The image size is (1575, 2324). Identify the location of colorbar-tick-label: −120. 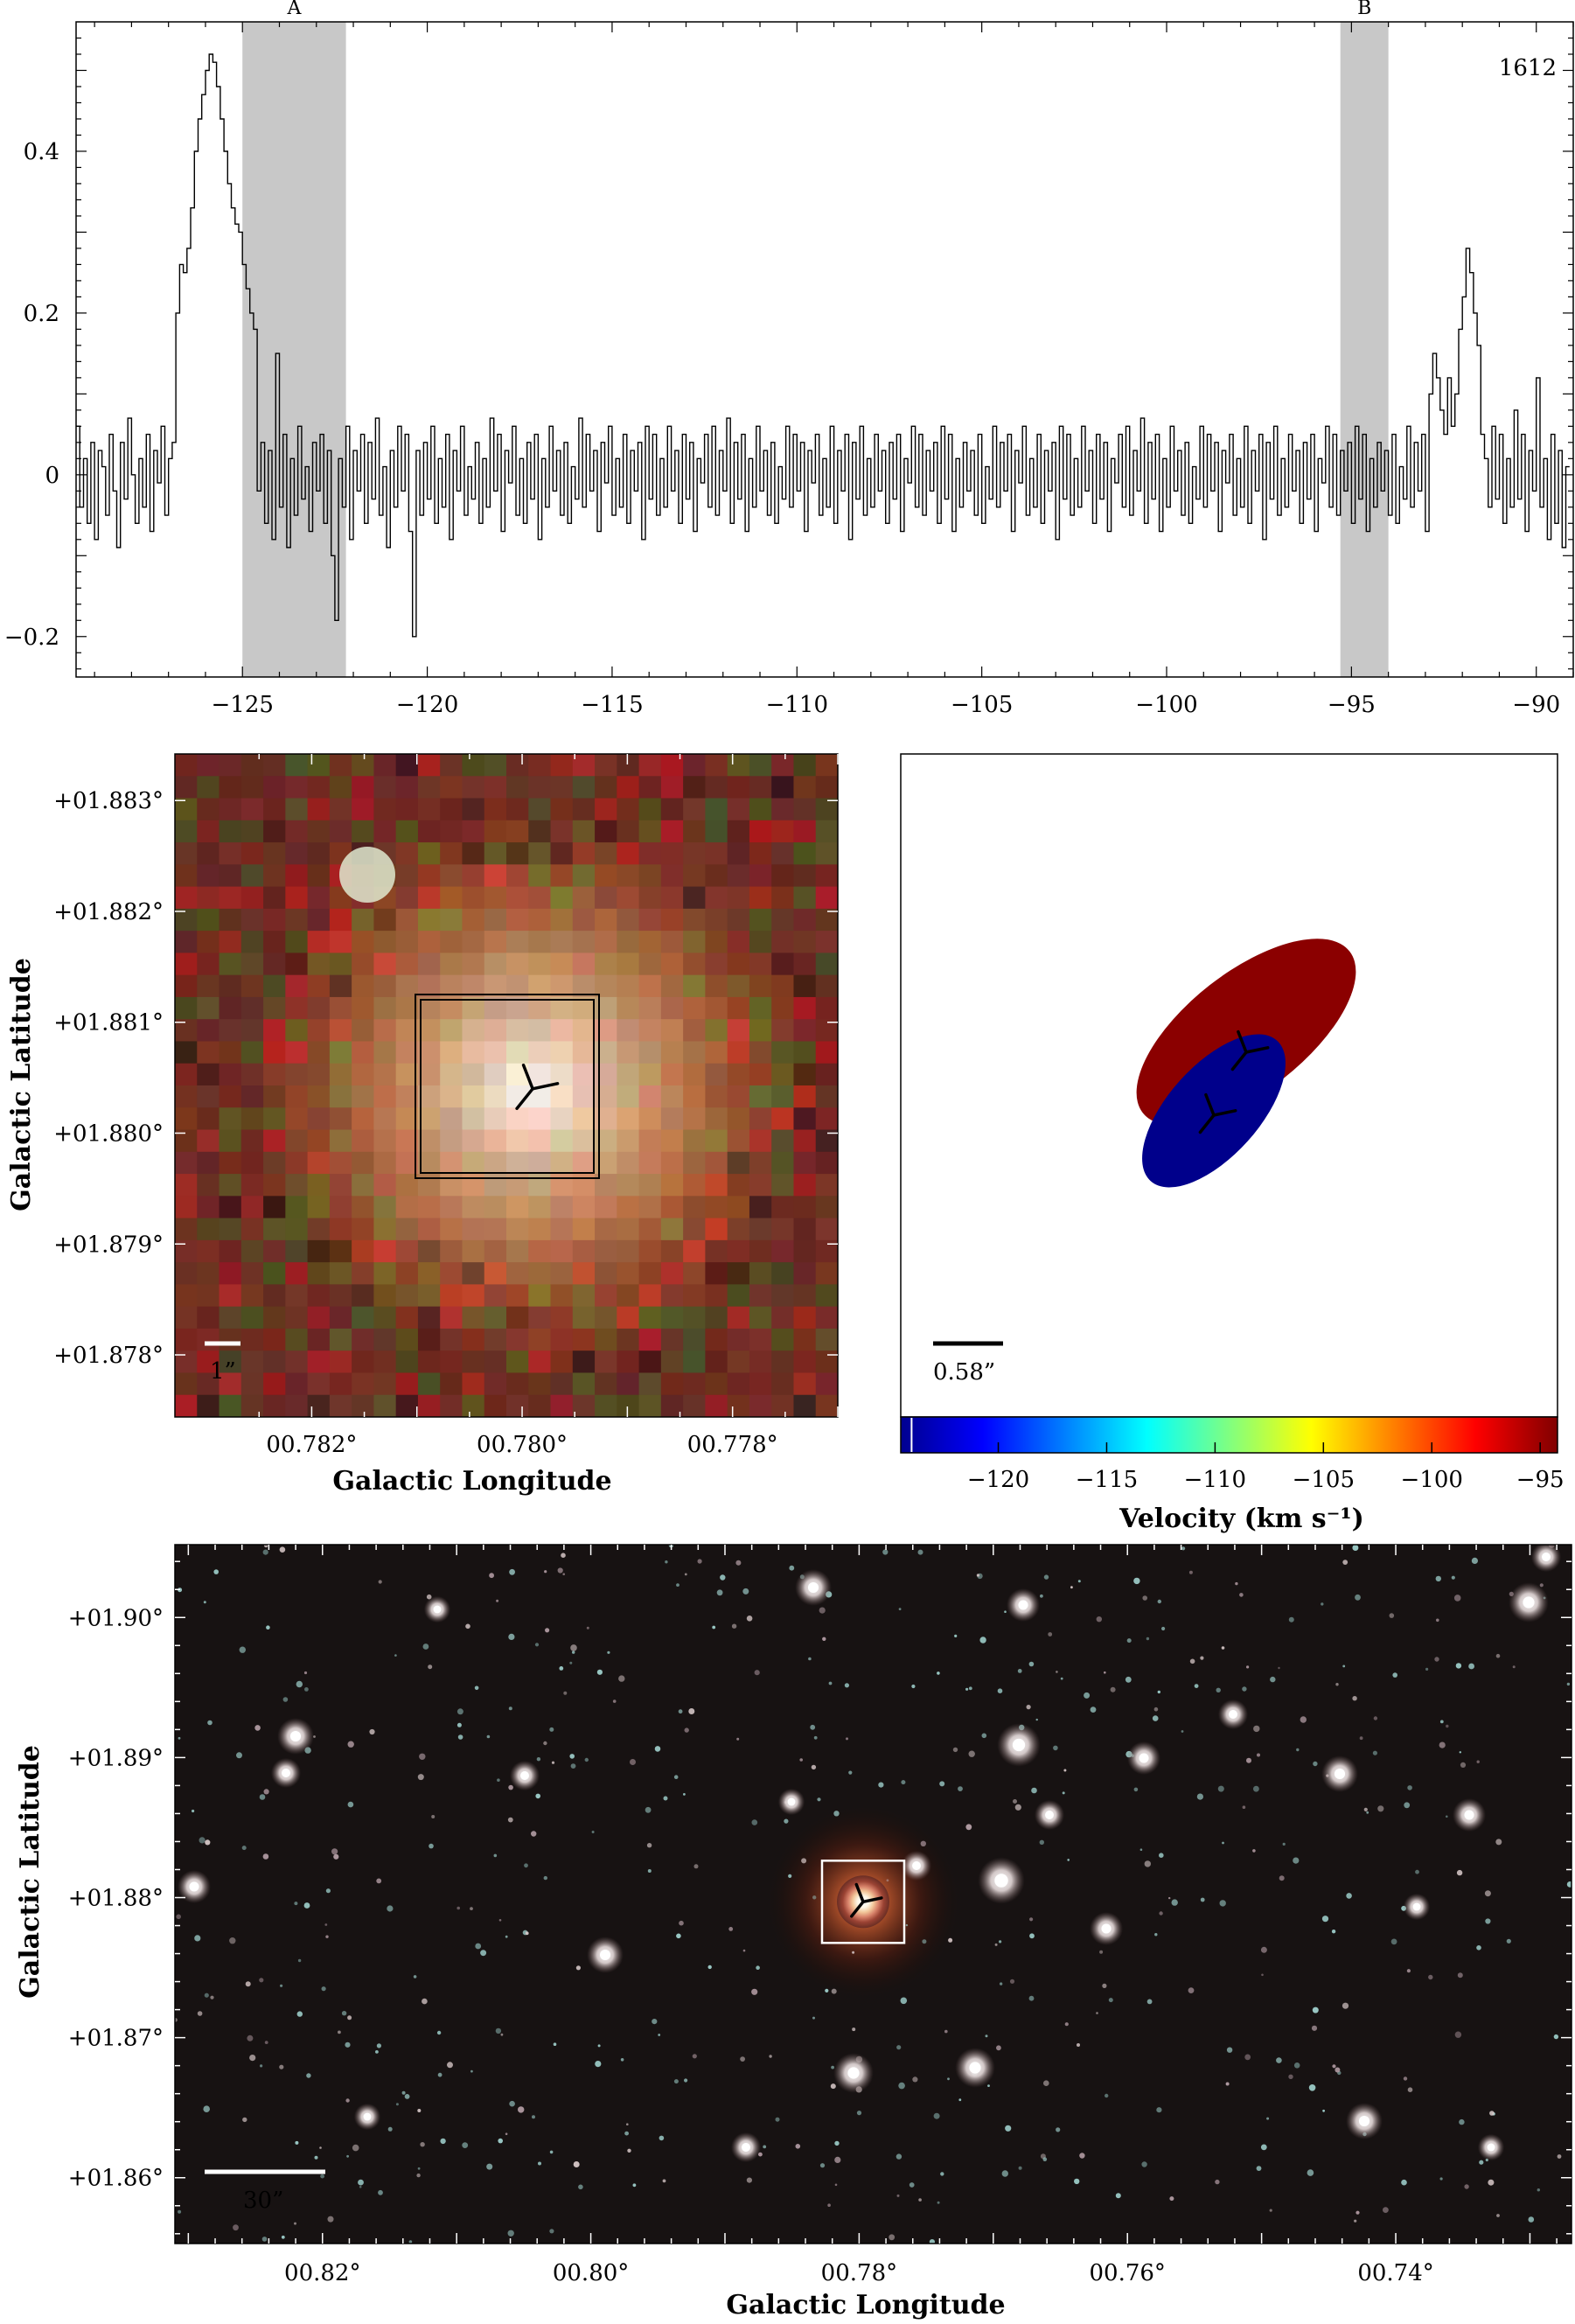
(998, 1480).